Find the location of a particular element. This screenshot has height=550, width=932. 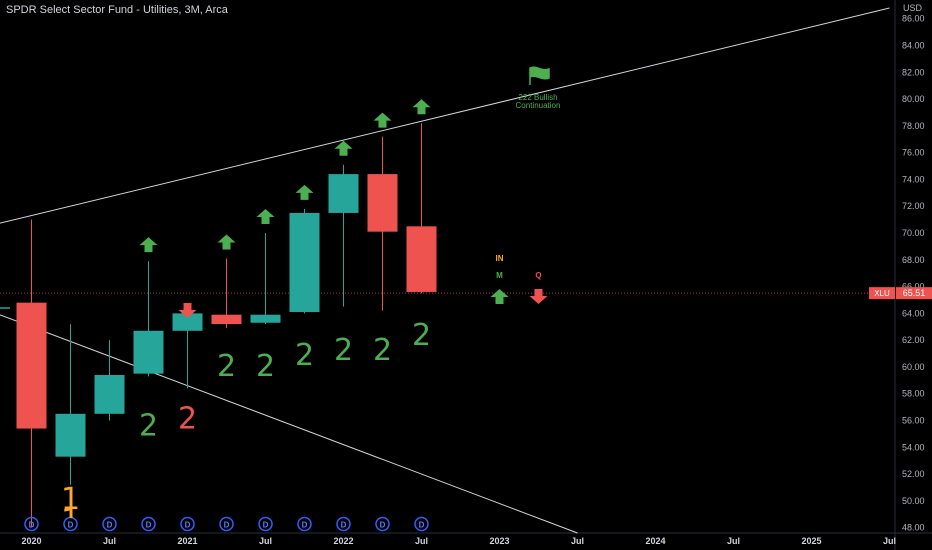

y-tick-label: 48.00 is located at coordinates (913, 528).